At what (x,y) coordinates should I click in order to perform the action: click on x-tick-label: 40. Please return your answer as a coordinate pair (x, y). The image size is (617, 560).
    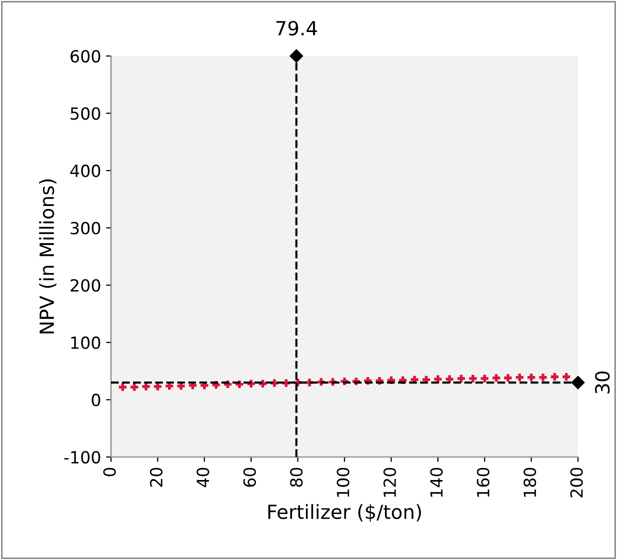
    Looking at the image, I should click on (203, 478).